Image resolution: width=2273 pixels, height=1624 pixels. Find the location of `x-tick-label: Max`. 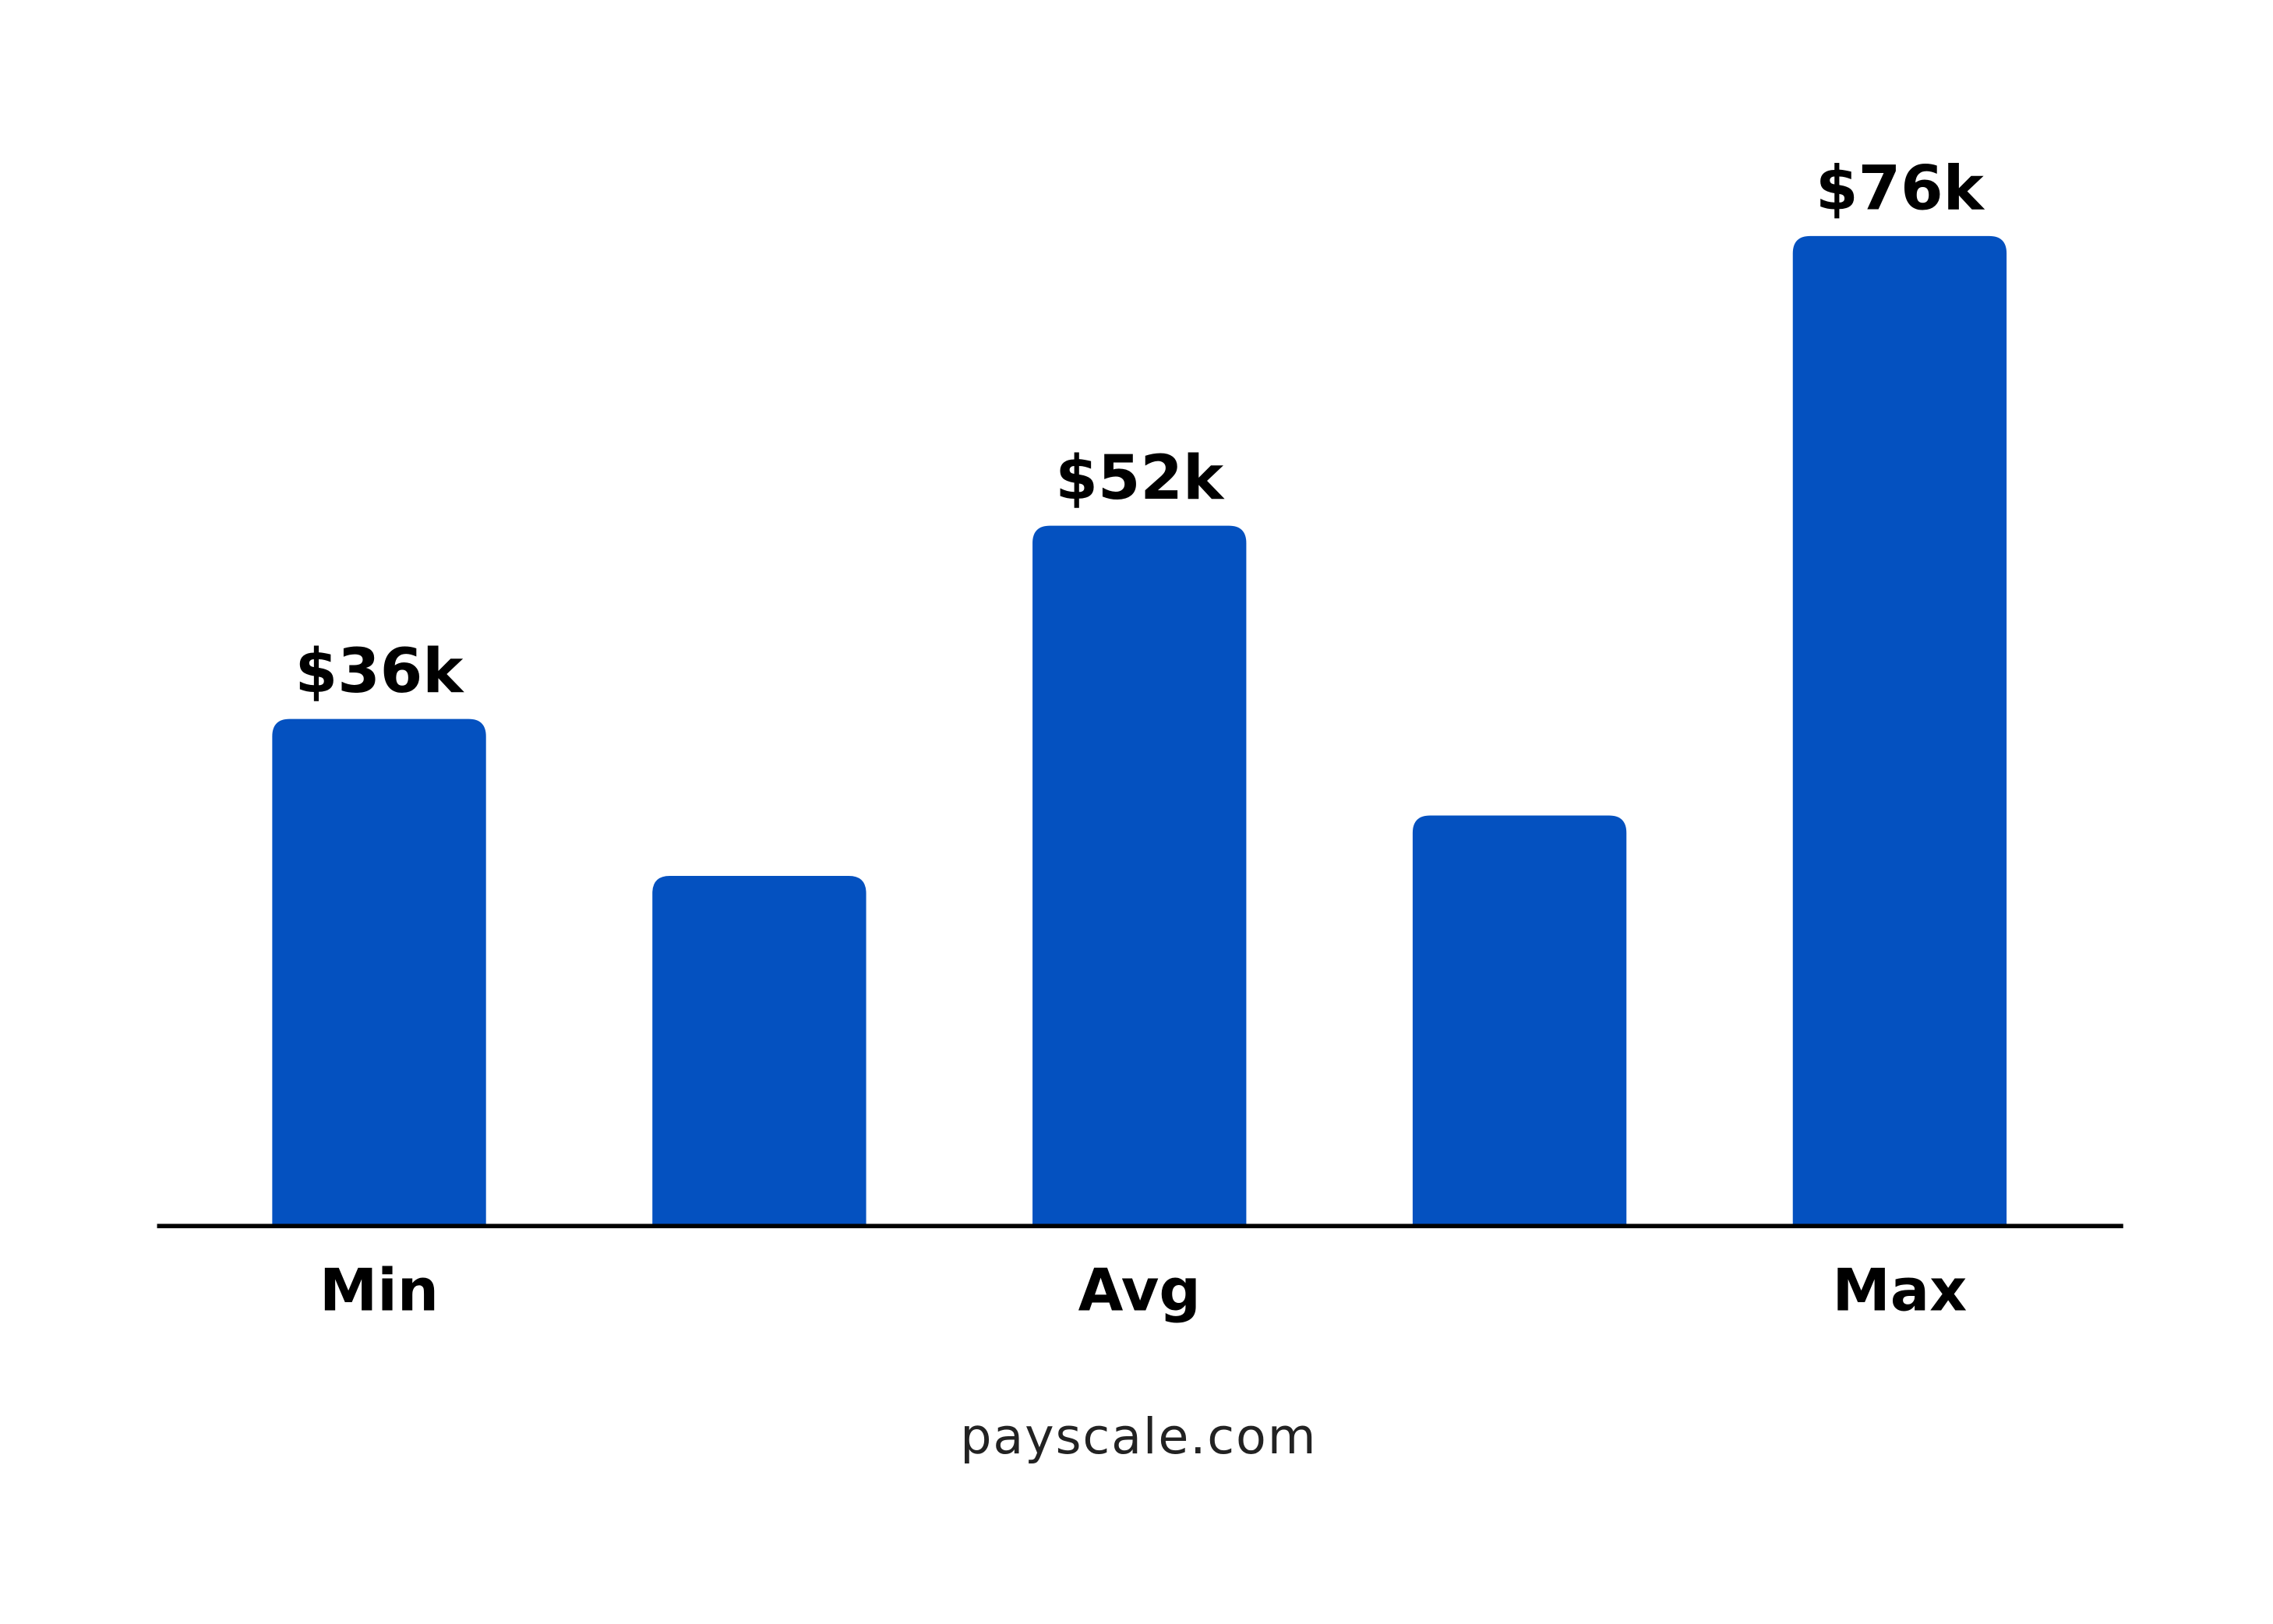

x-tick-label: Max is located at coordinates (1900, 1291).